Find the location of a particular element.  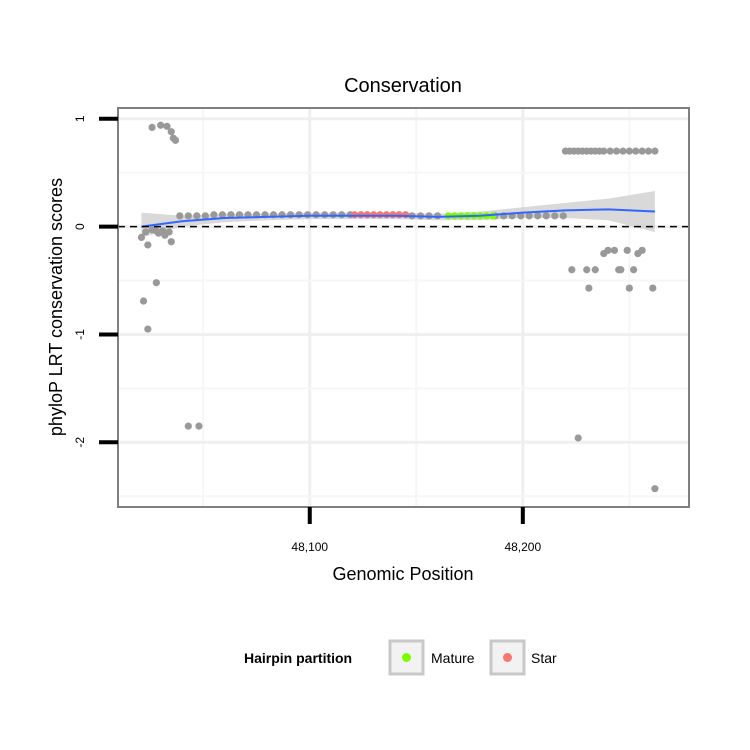

y-tick-label: -2 is located at coordinates (80, 442).